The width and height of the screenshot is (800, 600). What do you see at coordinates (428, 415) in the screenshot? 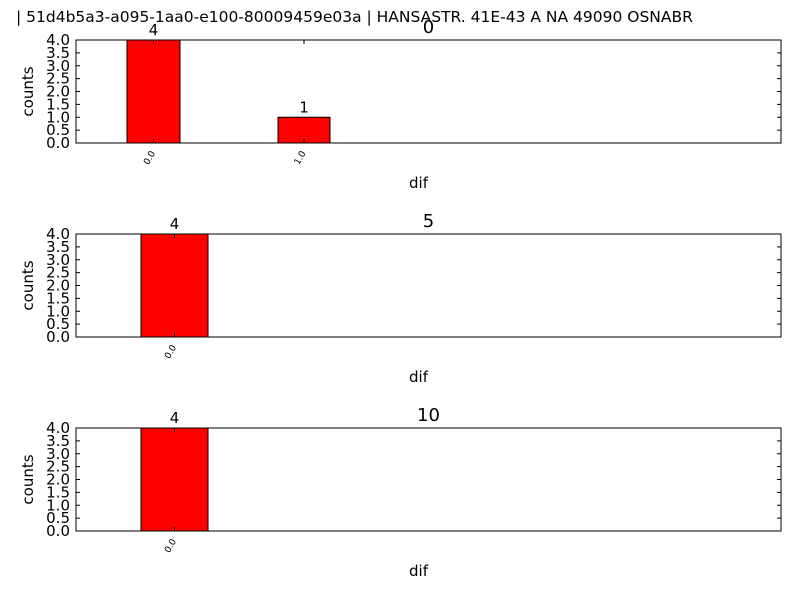
I see `subplot-title: 10` at bounding box center [428, 415].